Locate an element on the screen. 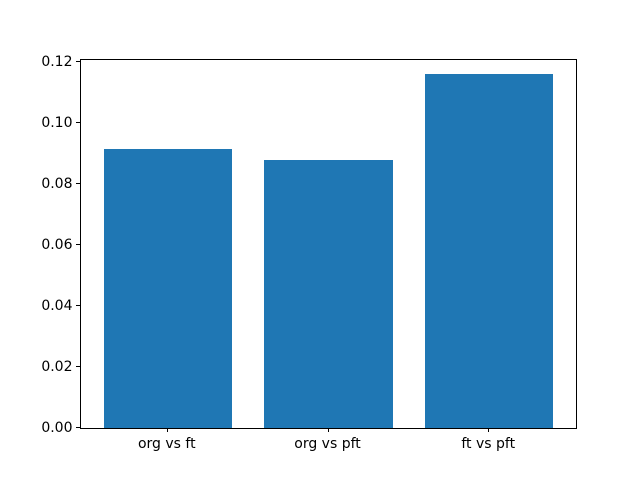 Image resolution: width=640 pixels, height=480 pixels. y-axis-tick-label: 0.12 is located at coordinates (57, 61).